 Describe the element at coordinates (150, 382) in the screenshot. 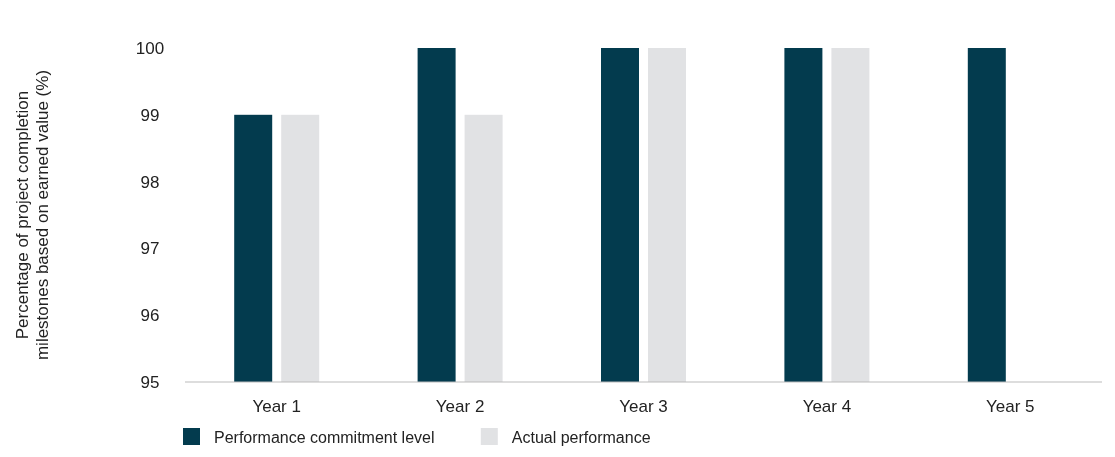

I see `y-tick-label: 95` at that location.